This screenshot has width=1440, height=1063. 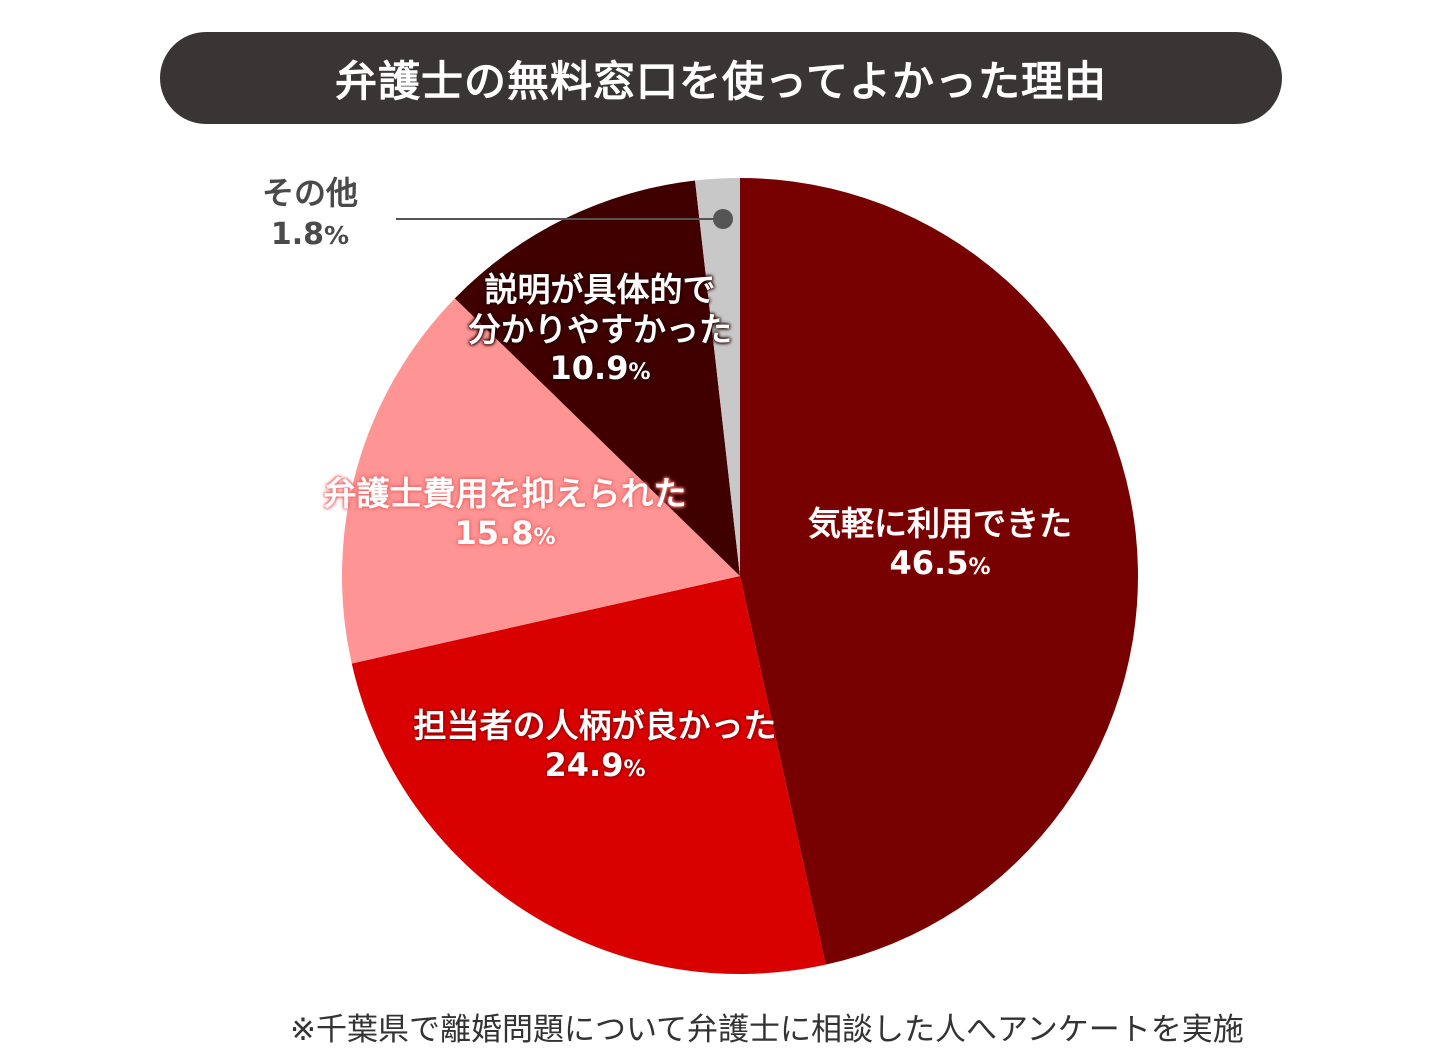 I want to click on title-banner: 弁護士の無料窓口を使ってよかった理由, so click(x=721, y=78).